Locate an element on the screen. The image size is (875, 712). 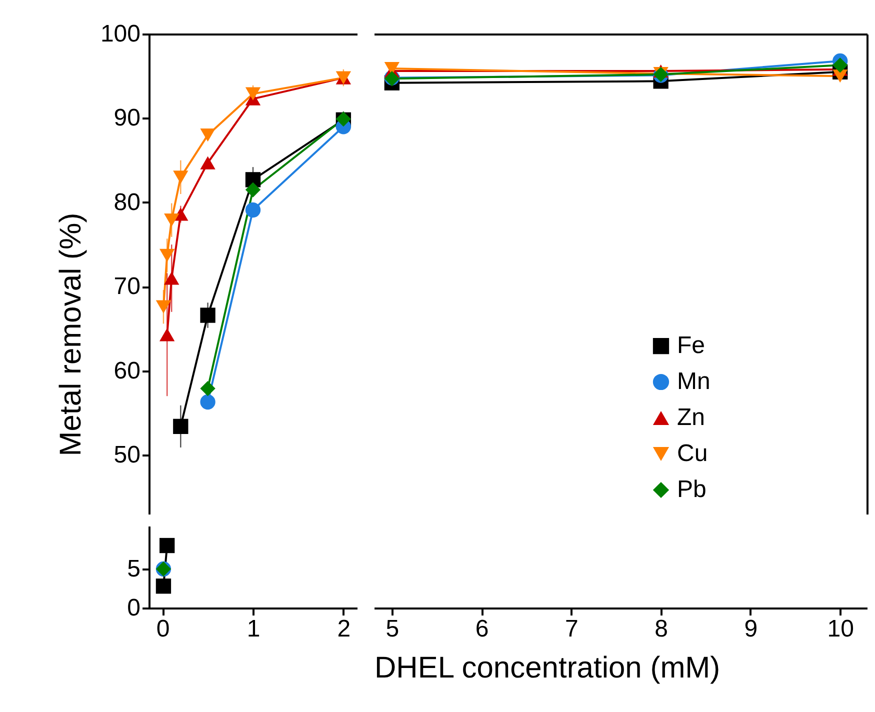
legend-label: Cu is located at coordinates (692, 453).